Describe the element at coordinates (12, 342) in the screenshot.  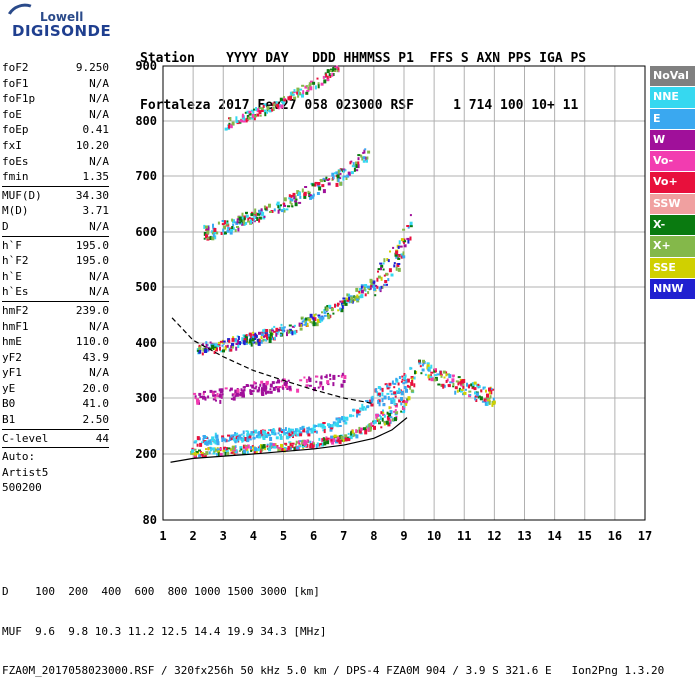
I see `param-label: hmE` at that location.